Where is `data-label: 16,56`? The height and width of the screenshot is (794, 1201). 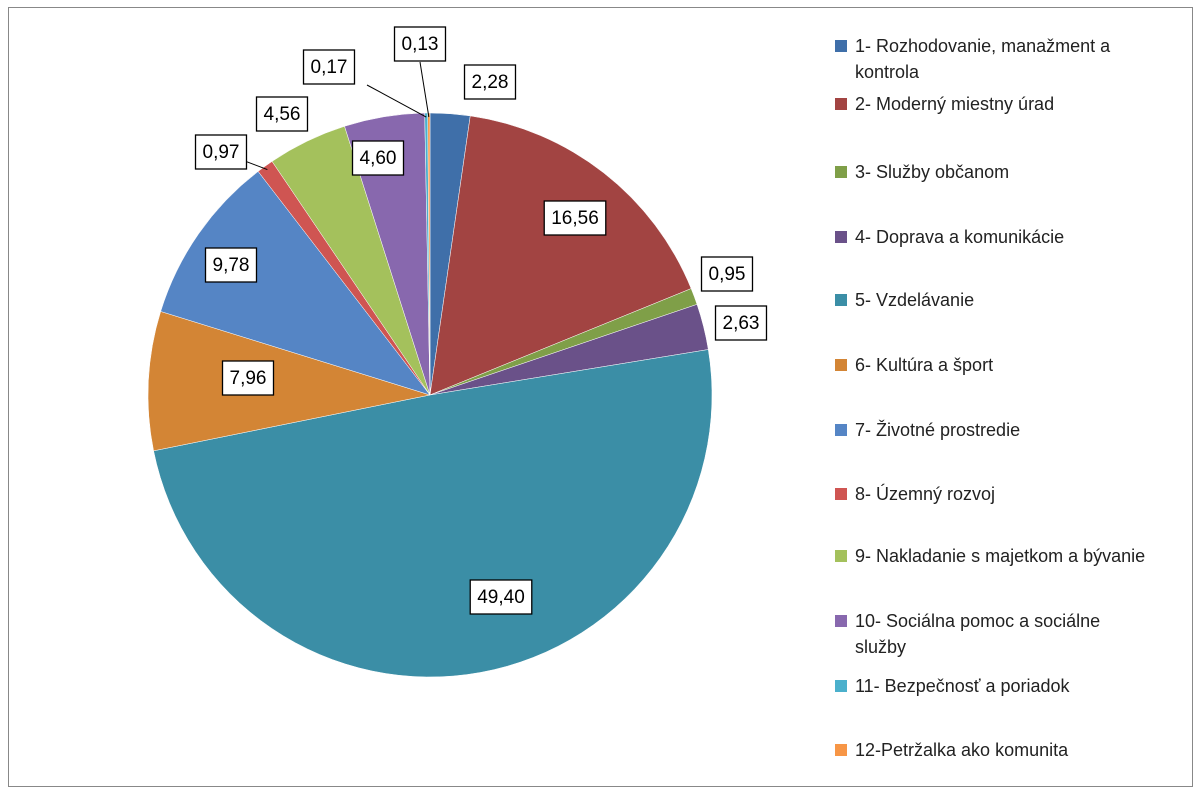
data-label: 16,56 is located at coordinates (575, 218).